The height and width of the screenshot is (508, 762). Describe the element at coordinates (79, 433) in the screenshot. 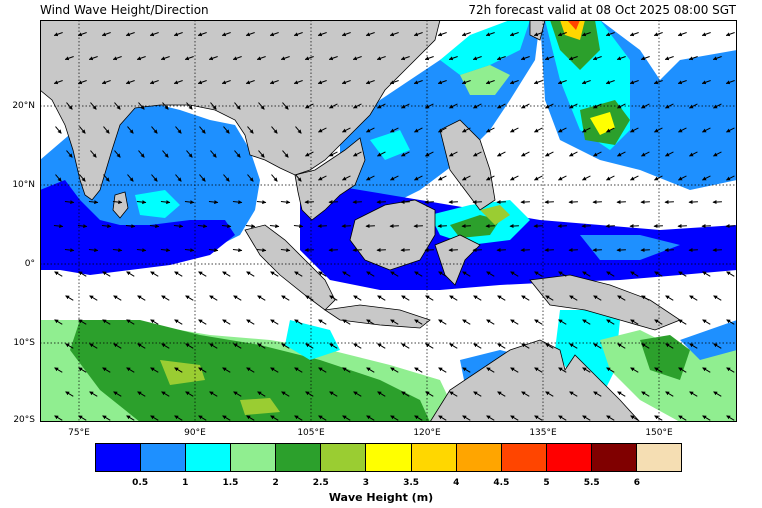

I see `lon-label-75e: 75°E` at that location.